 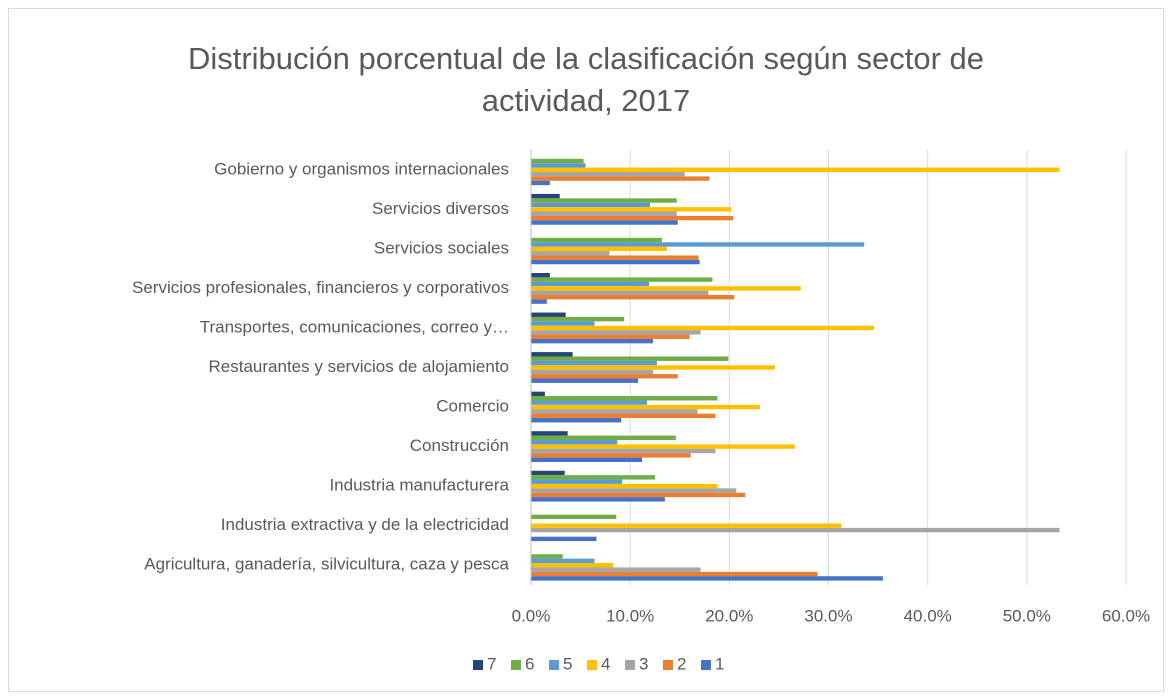 I want to click on legend-label: 6, so click(x=529, y=663).